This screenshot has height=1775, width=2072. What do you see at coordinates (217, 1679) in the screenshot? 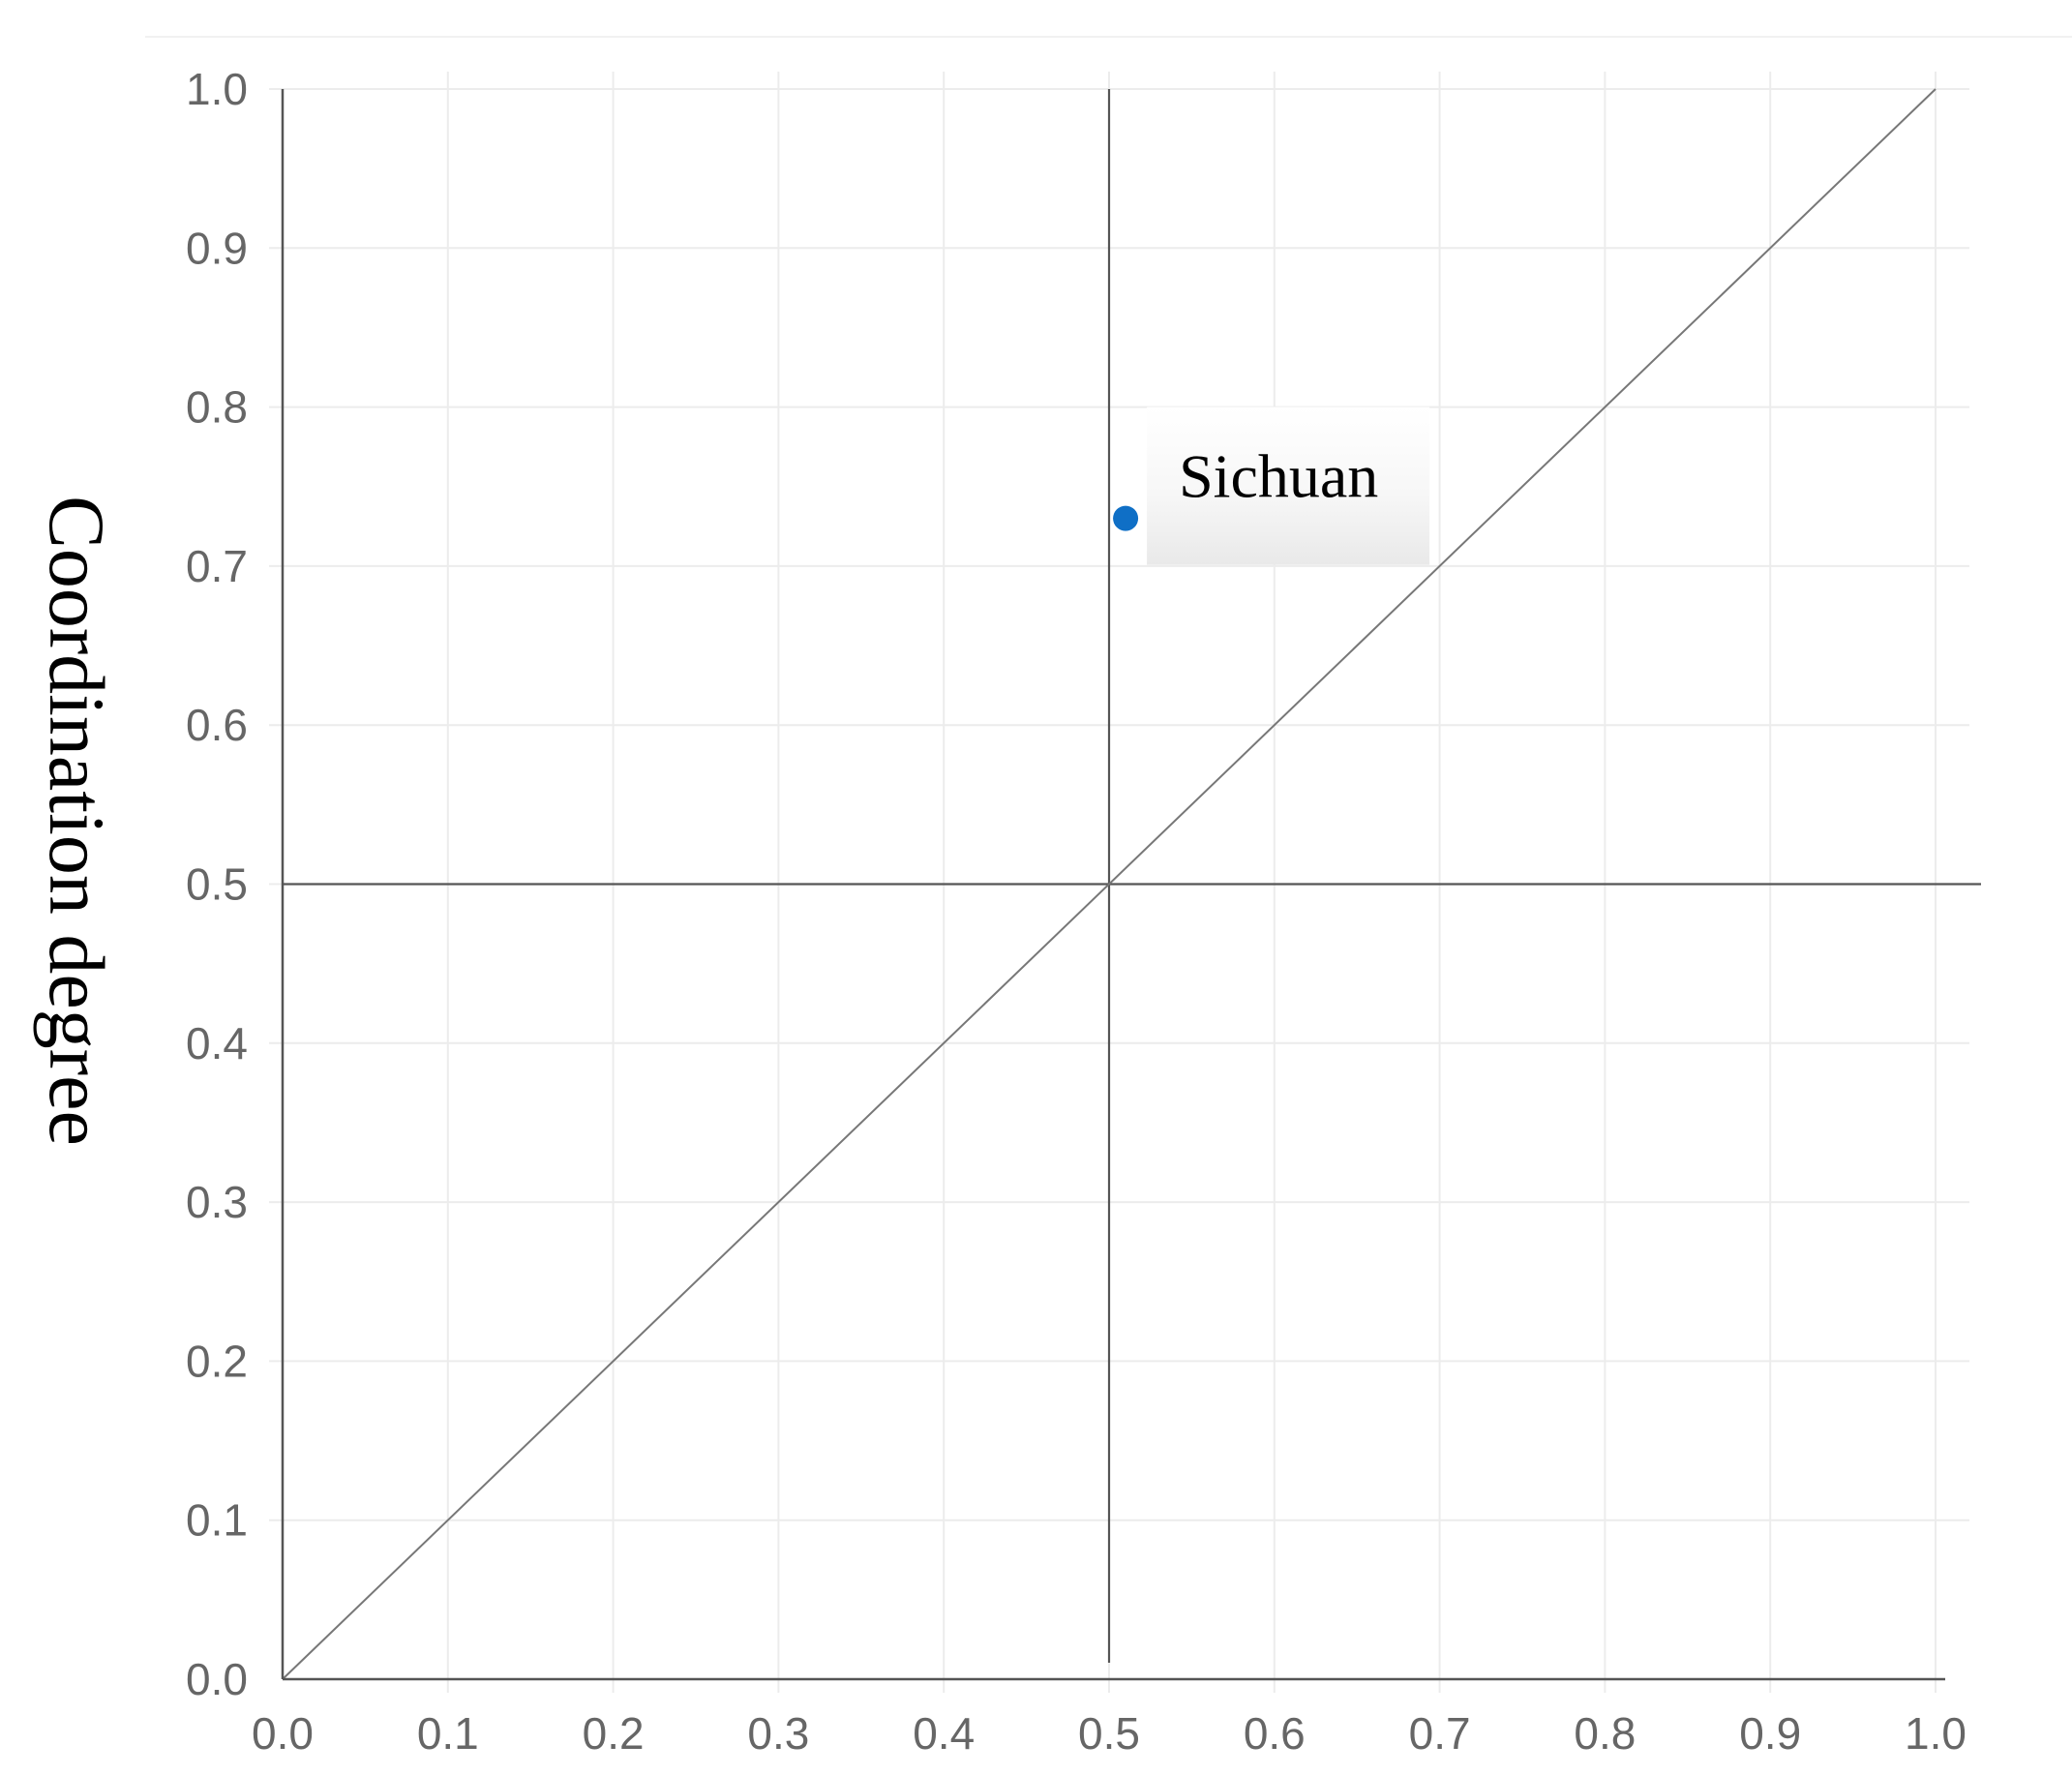
I see `y-tick-label: 0.0` at bounding box center [217, 1679].